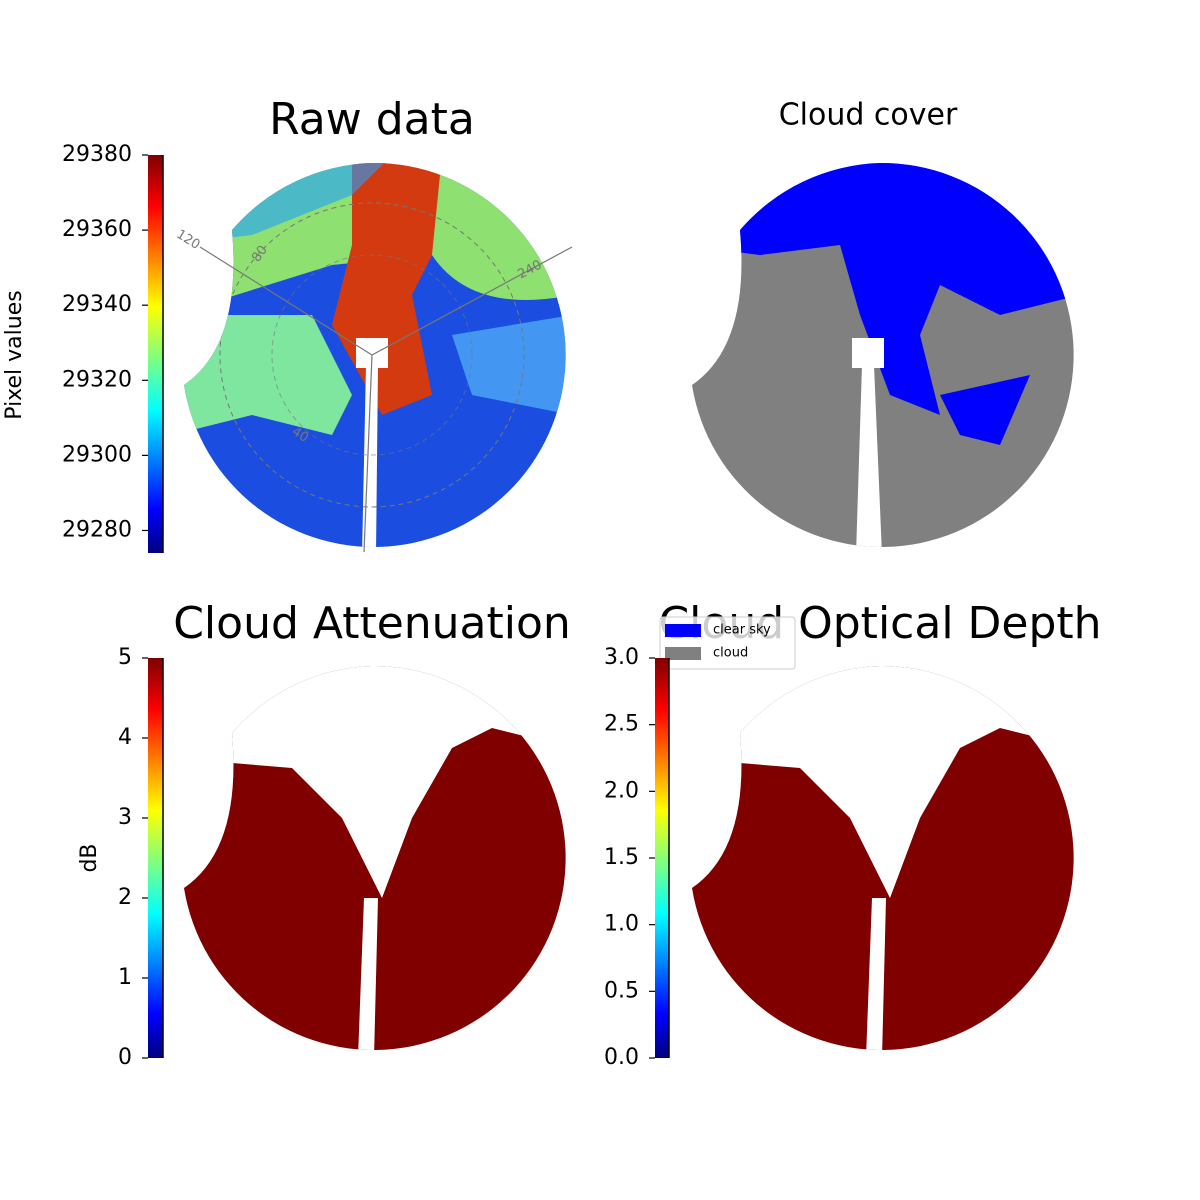  What do you see at coordinates (621, 990) in the screenshot?
I see `tick-label: 0.5` at bounding box center [621, 990].